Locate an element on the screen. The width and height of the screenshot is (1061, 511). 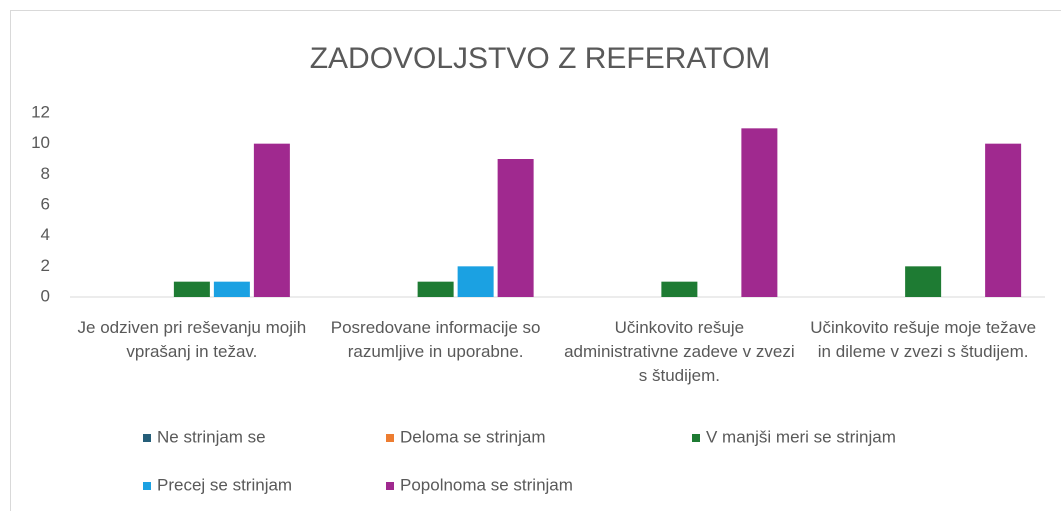
legend-label: Ne strinjam se is located at coordinates (211, 436).